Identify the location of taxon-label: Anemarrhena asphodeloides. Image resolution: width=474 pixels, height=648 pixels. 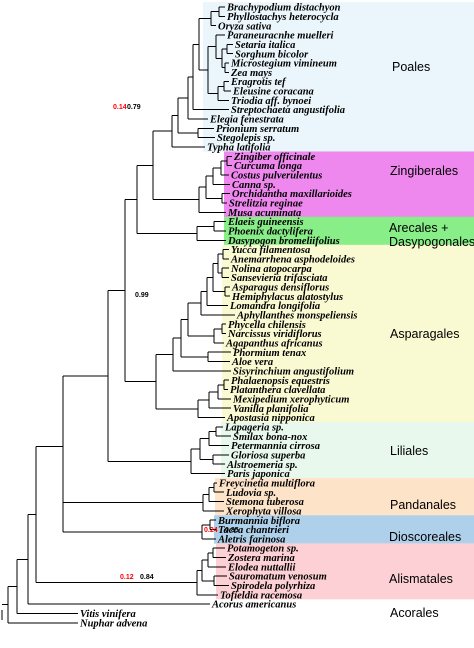
(292, 260).